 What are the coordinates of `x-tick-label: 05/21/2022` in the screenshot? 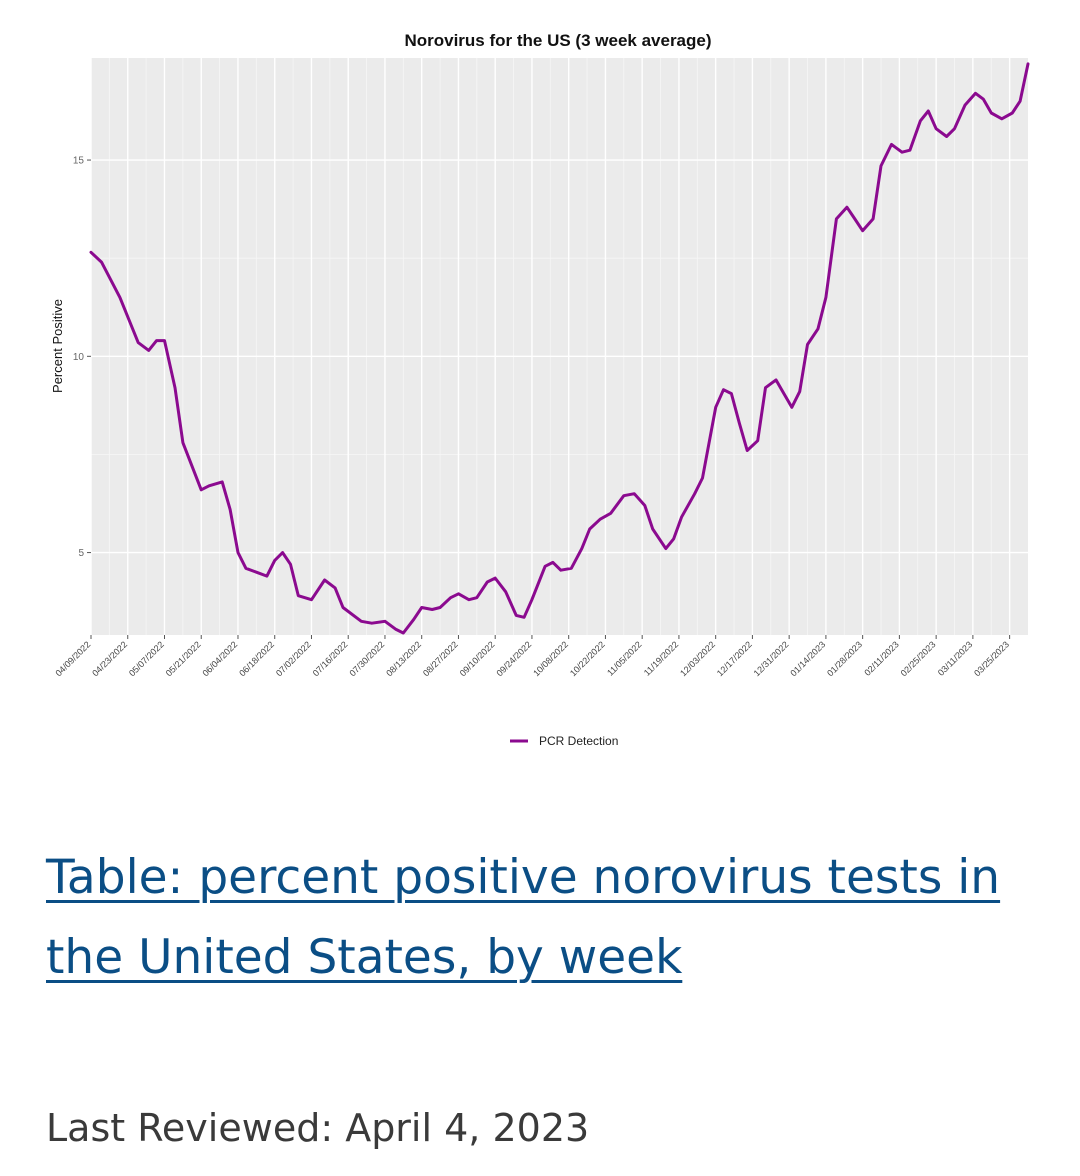 It's located at (183, 658).